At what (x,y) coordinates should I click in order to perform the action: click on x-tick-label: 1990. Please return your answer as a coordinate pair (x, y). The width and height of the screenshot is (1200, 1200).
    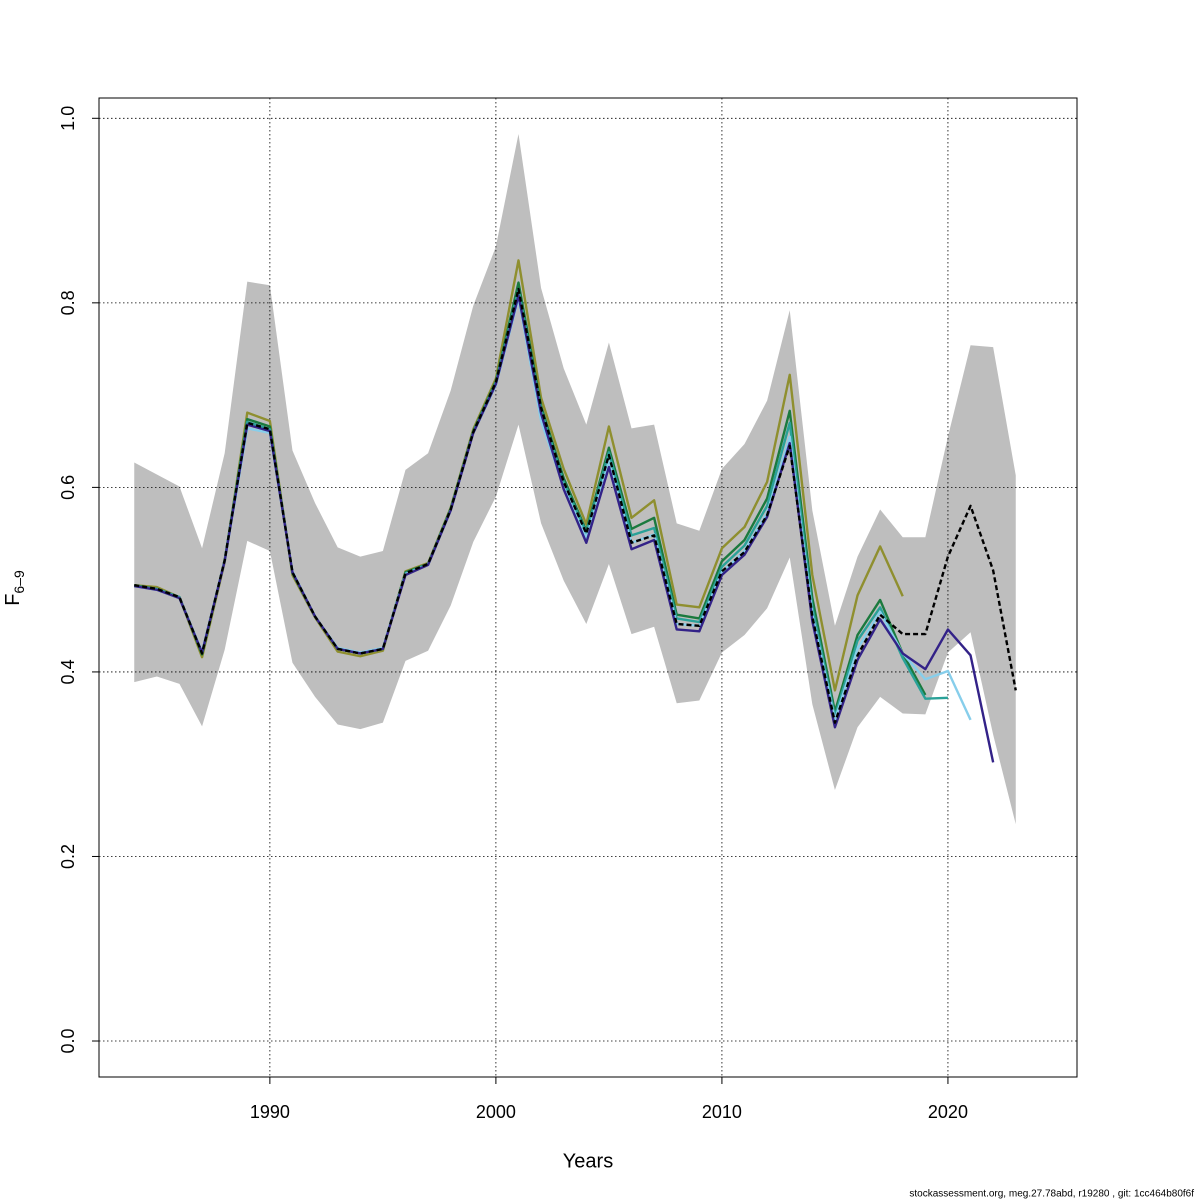
    Looking at the image, I should click on (270, 1112).